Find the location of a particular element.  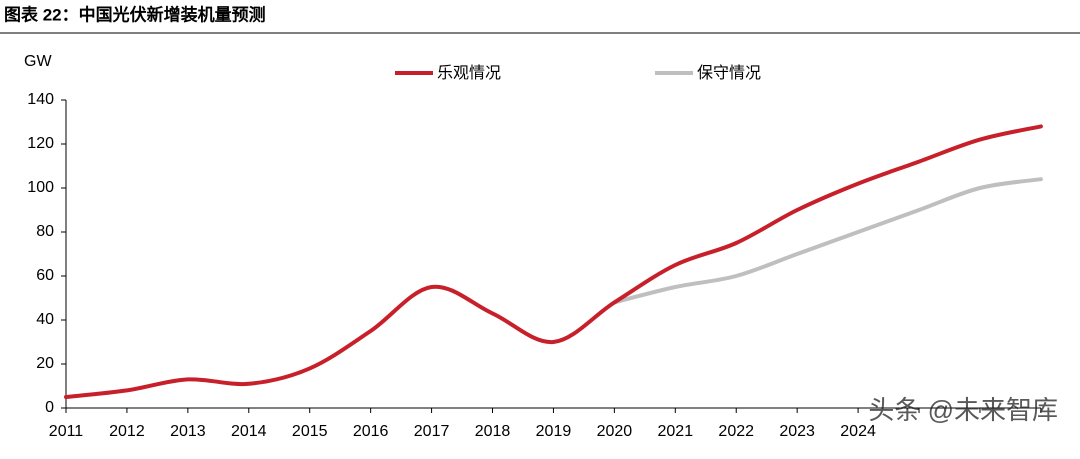

y-tick-label: 140 is located at coordinates (40, 99).